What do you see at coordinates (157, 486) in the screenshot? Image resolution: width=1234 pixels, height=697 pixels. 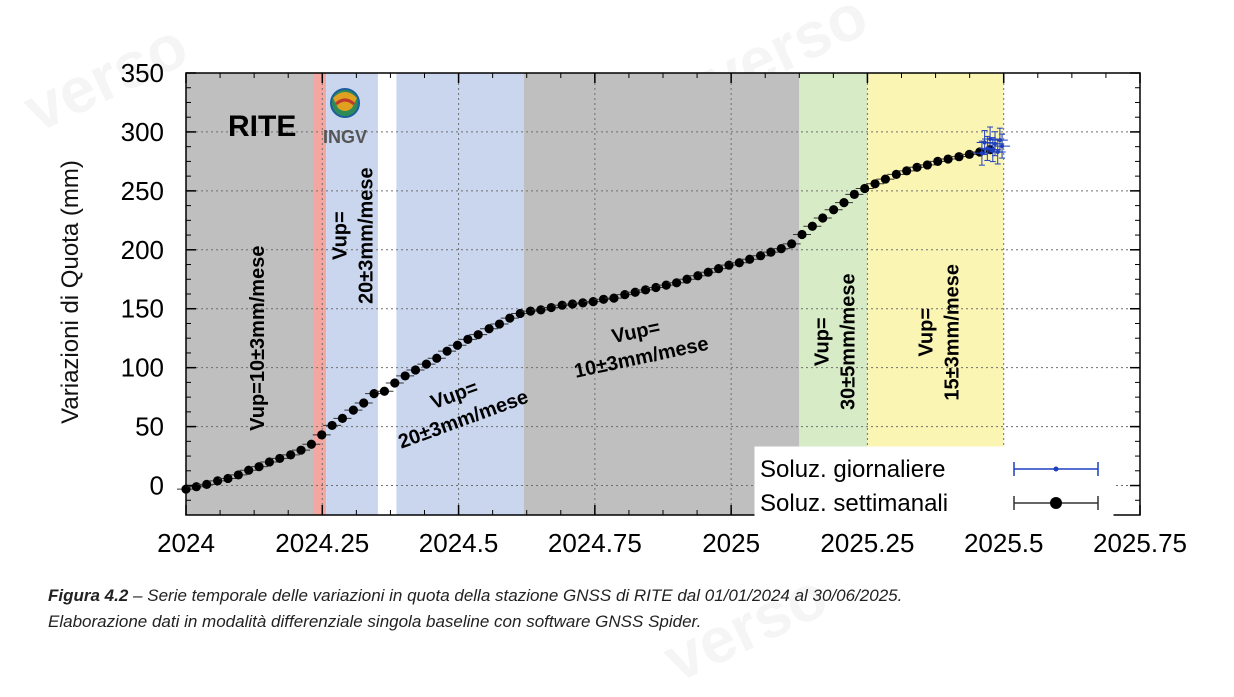 I see `y-tick-label: 0` at bounding box center [157, 486].